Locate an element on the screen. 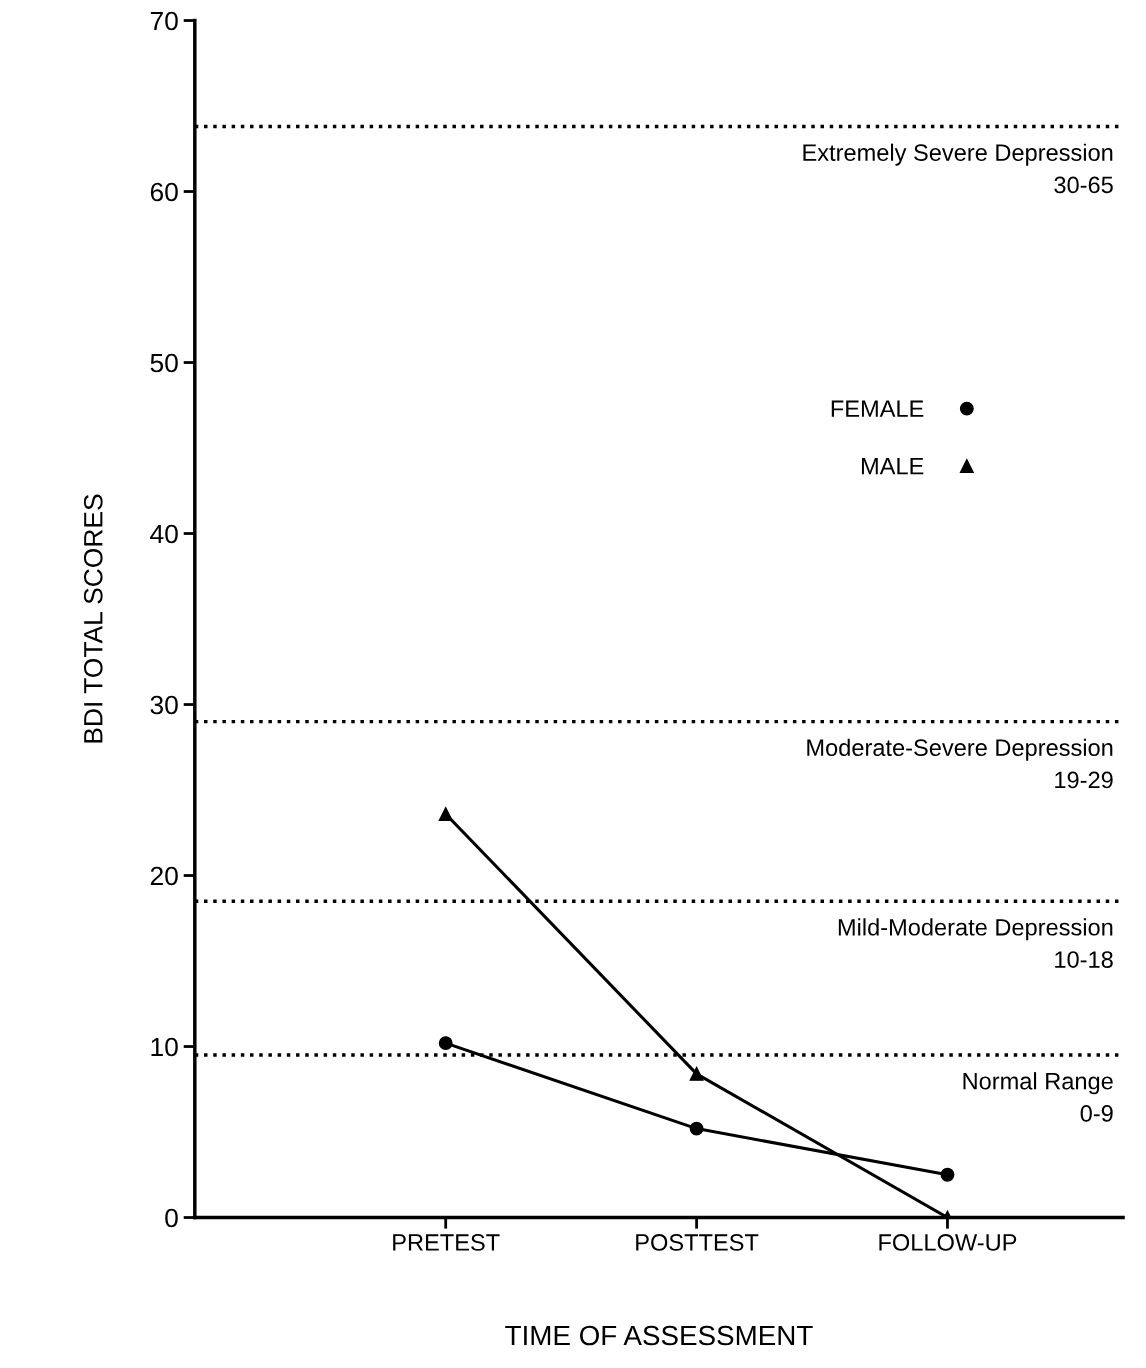 The image size is (1146, 1368). ref-line-label: Moderate-Severe Depression 19-29 is located at coordinates (960, 763).